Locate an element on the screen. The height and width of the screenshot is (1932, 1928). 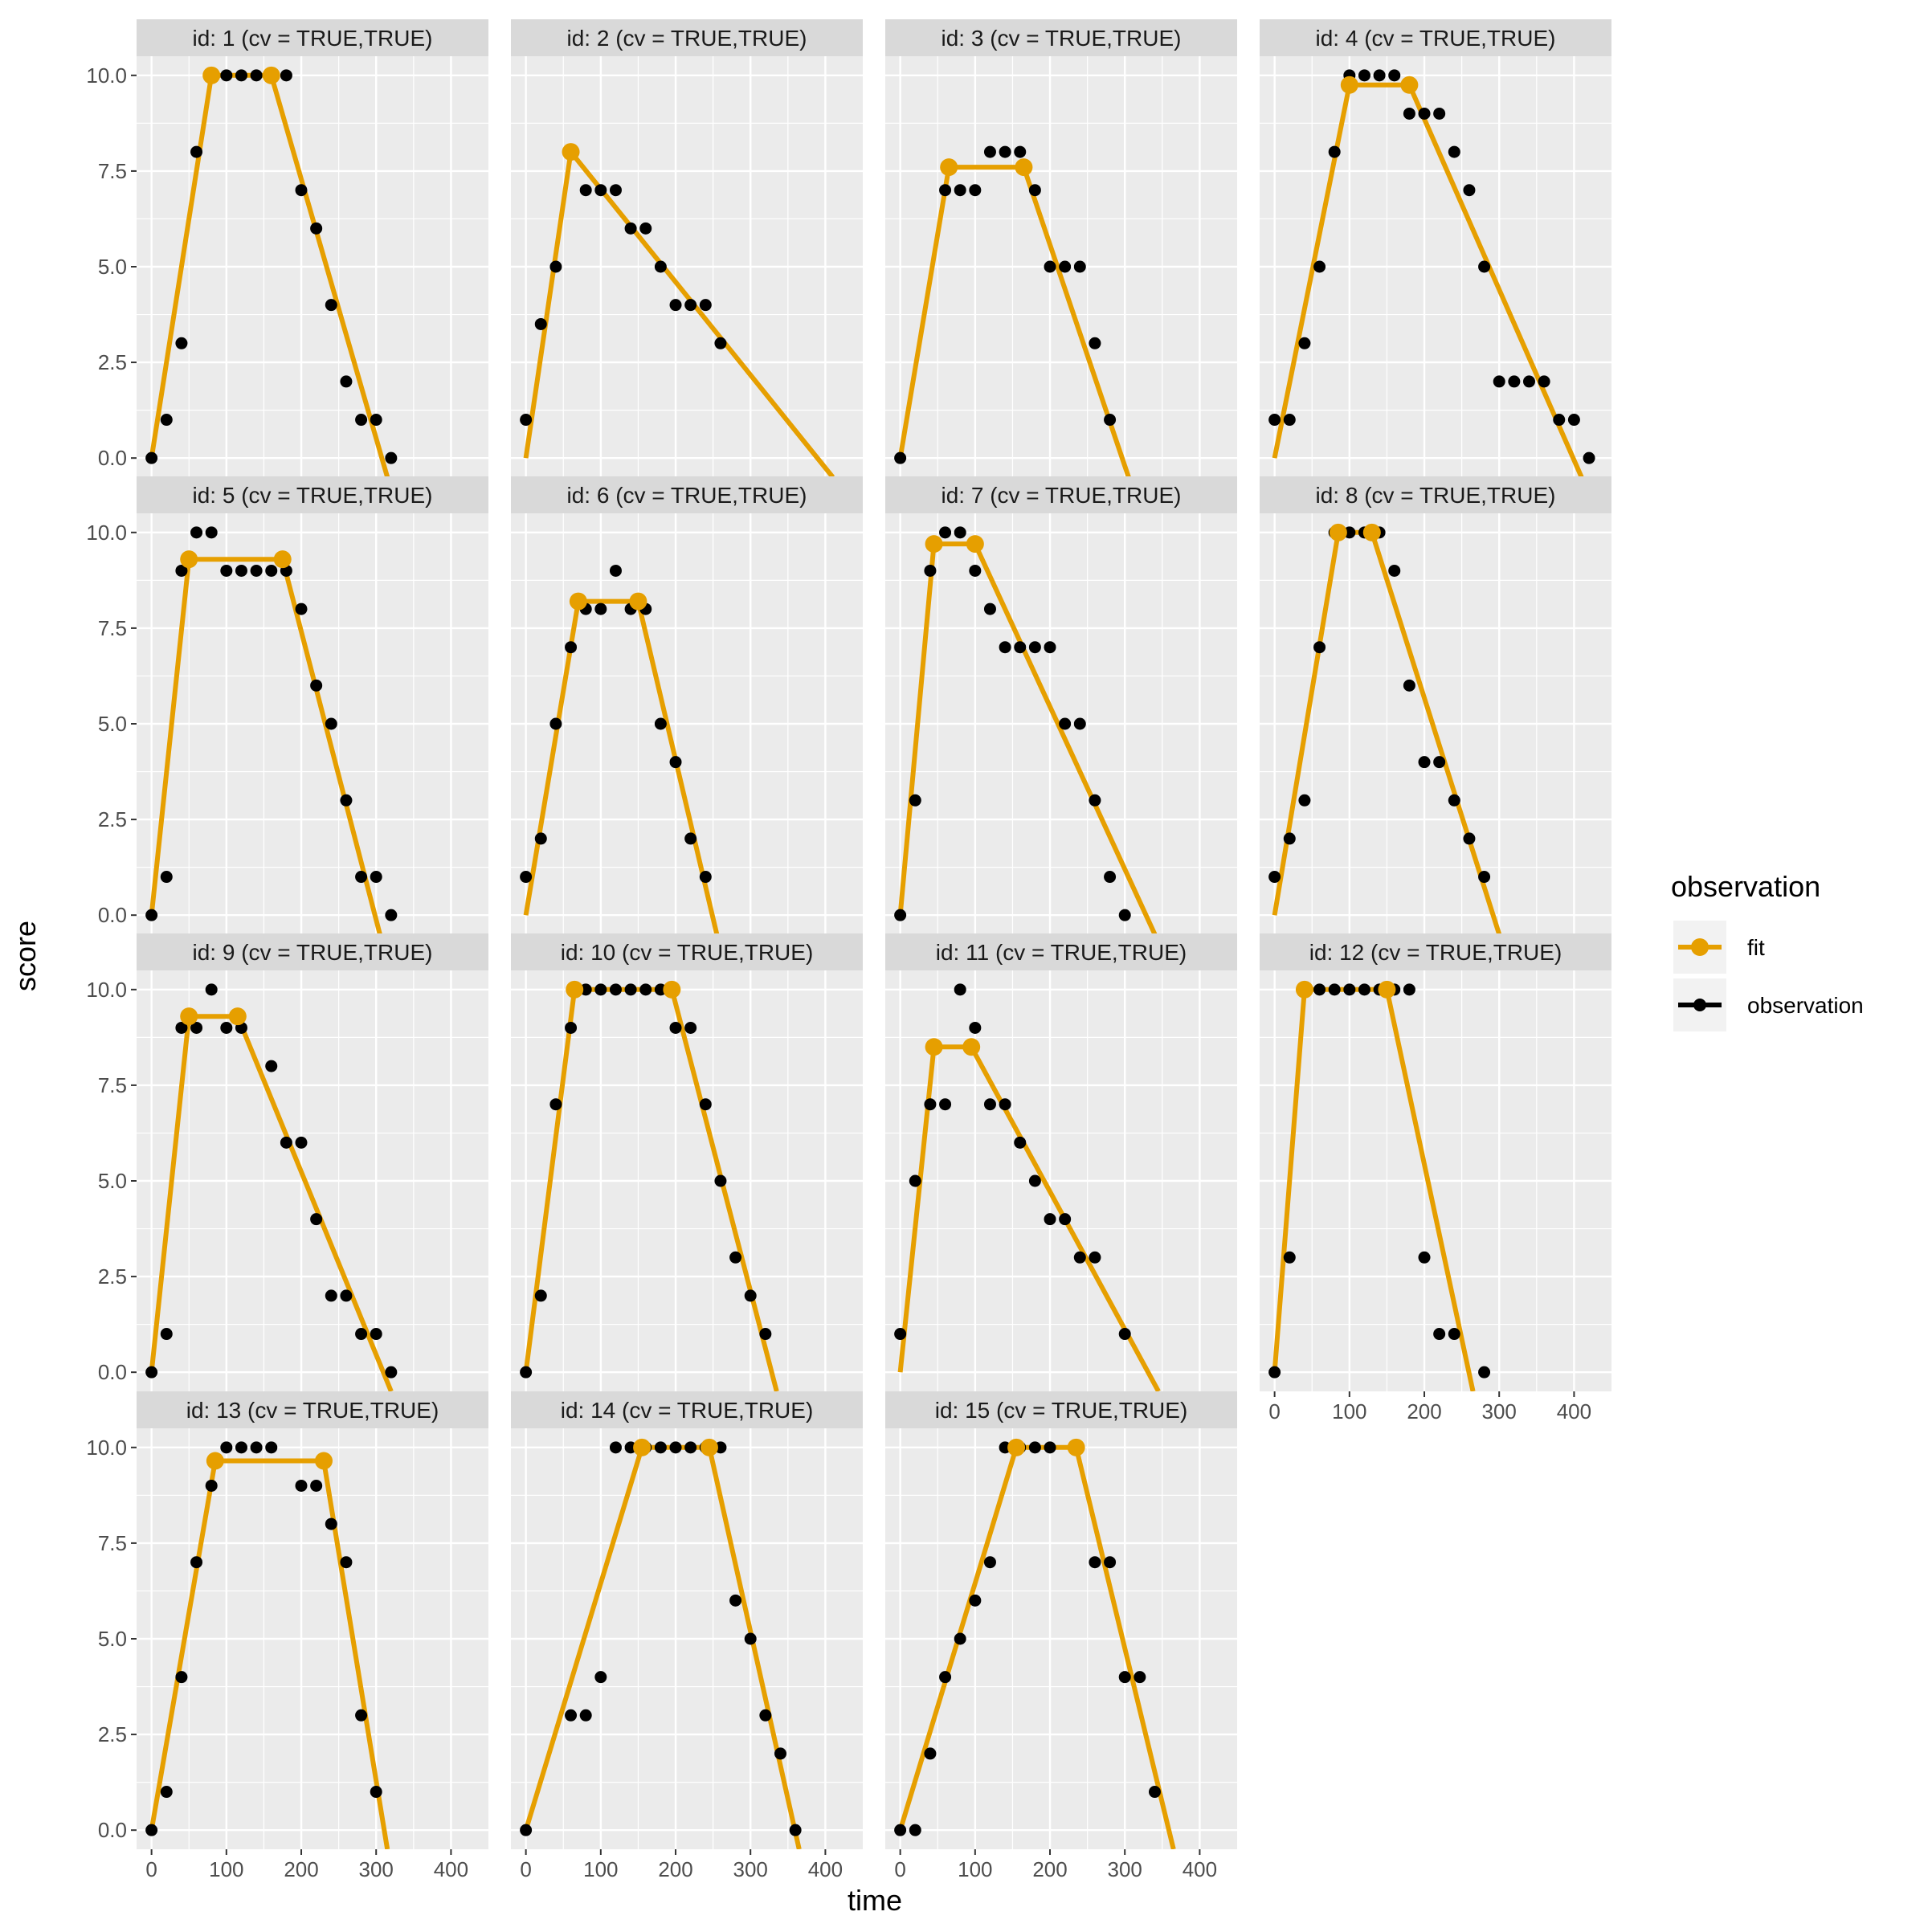
x-tick-label: 200 is located at coordinates (301, 1869).